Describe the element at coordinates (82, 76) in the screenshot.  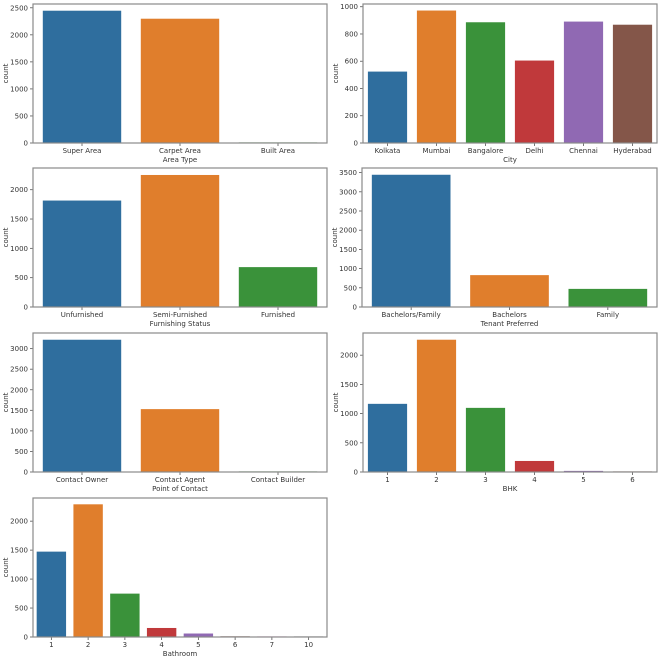
I see `bar-super-area` at that location.